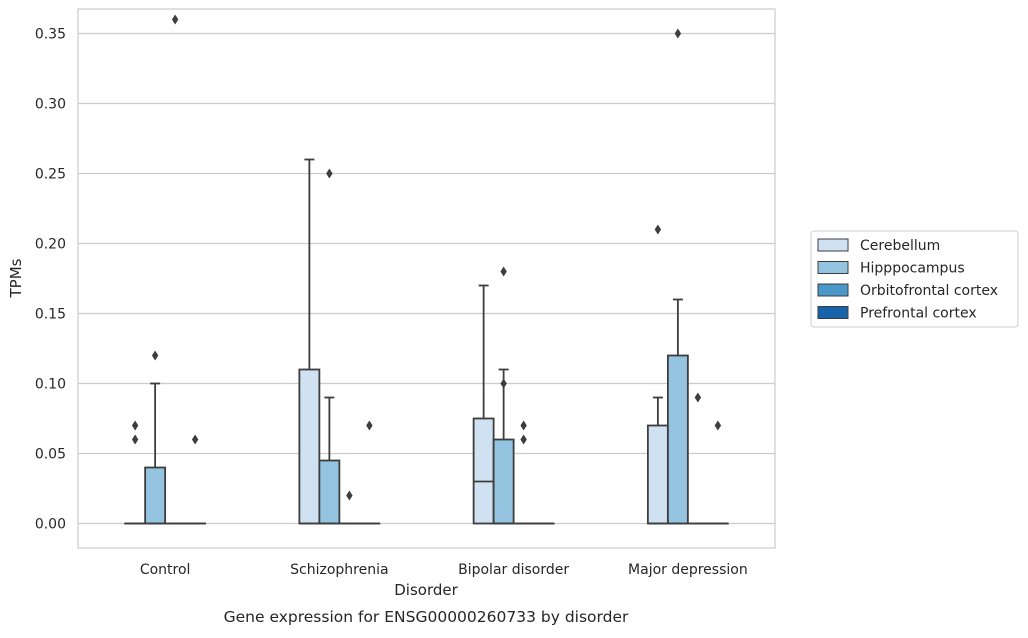 This screenshot has height=638, width=1028. I want to click on y-tick-label: 0.15, so click(50, 315).